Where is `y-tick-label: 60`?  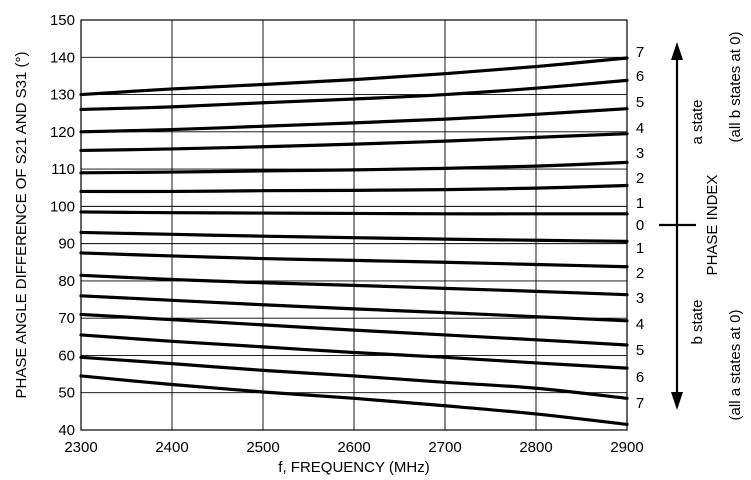 y-tick-label: 60 is located at coordinates (66, 355).